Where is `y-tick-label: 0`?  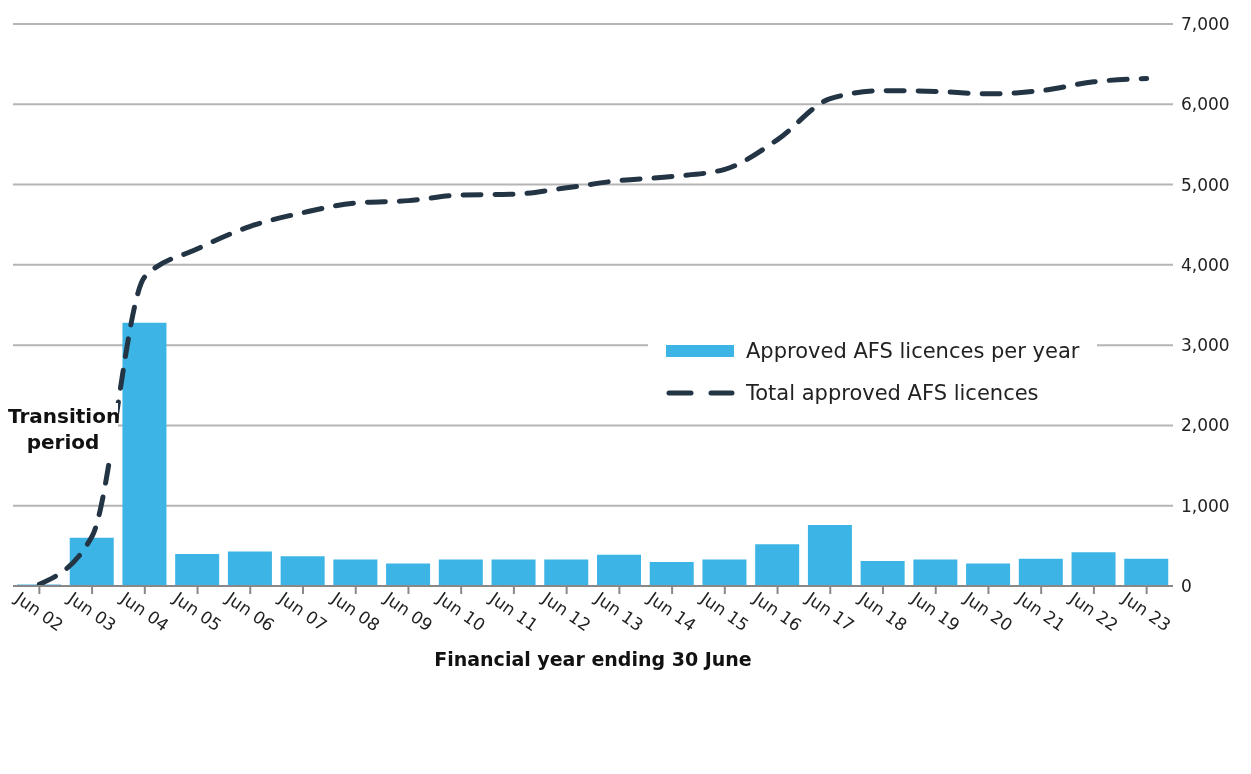 y-tick-label: 0 is located at coordinates (1186, 586).